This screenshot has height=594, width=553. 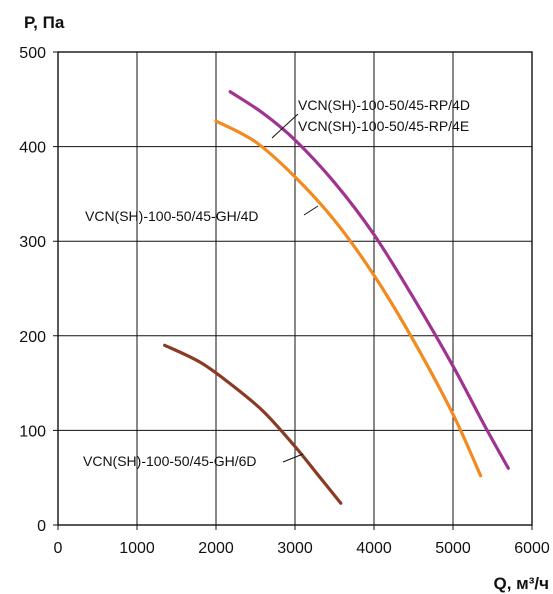 I want to click on series-label-rp-4d: VCN(SH)-100-50/45-RP/4D, so click(x=384, y=105).